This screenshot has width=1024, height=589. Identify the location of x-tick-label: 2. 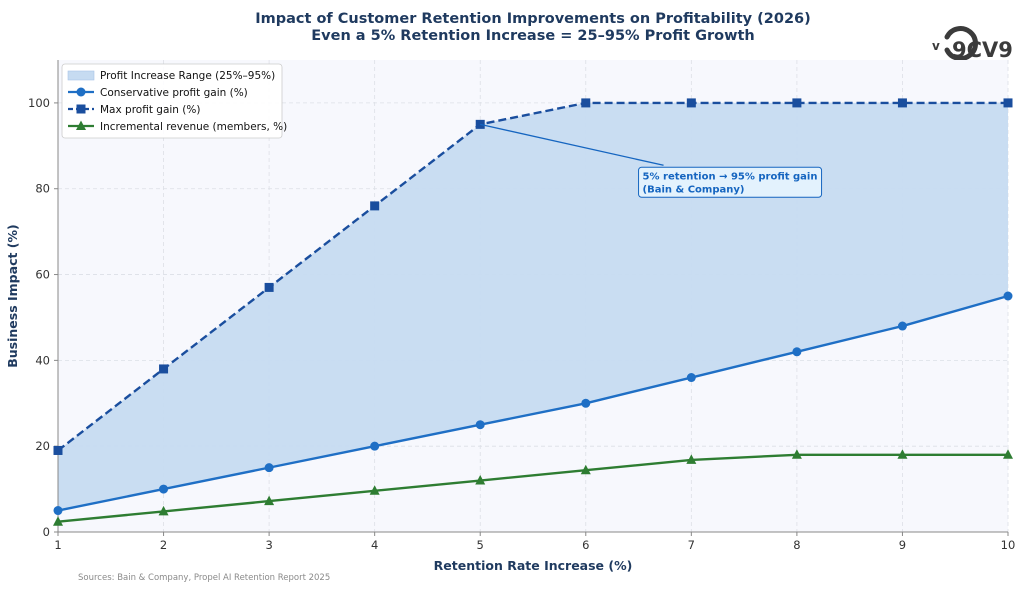
(163, 545).